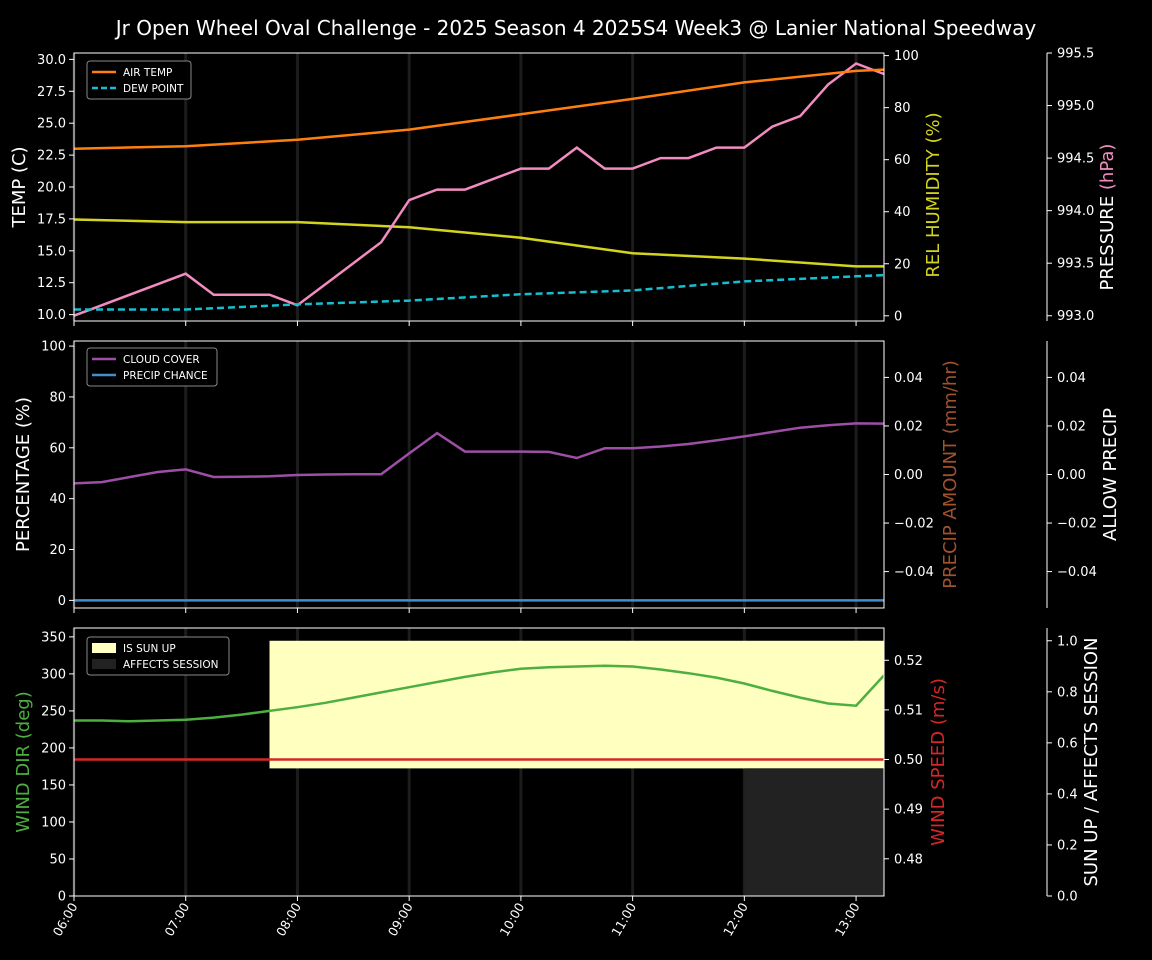  What do you see at coordinates (171, 665) in the screenshot?
I see `legend-label: AFFECTS SESSION` at bounding box center [171, 665].